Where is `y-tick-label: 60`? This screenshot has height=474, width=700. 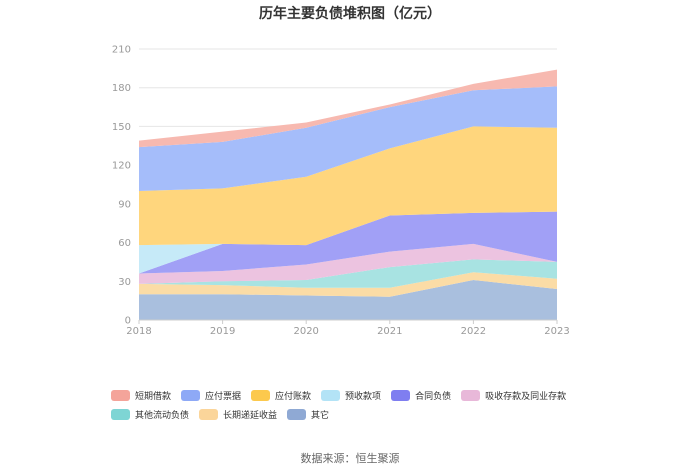
y-tick-label: 60 is located at coordinates (124, 243).